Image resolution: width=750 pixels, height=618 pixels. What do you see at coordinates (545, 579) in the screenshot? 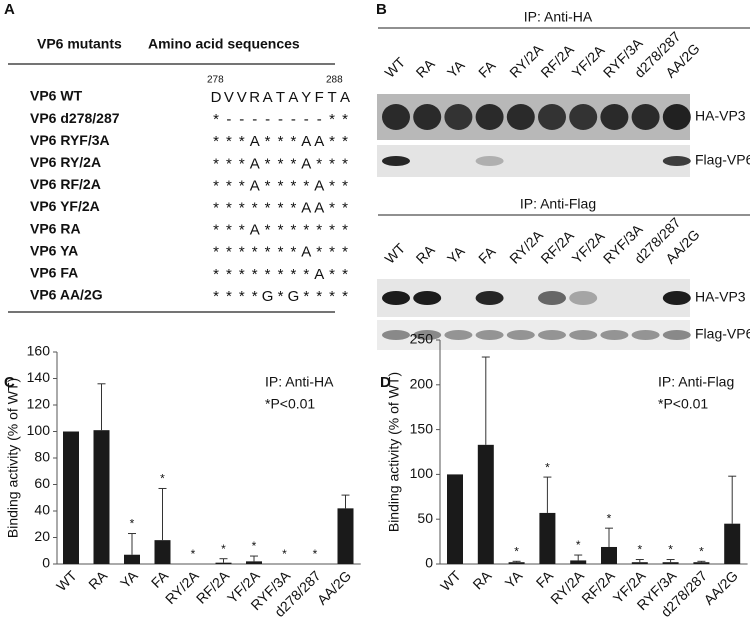
I see `x-tick-label: FA` at bounding box center [545, 579].